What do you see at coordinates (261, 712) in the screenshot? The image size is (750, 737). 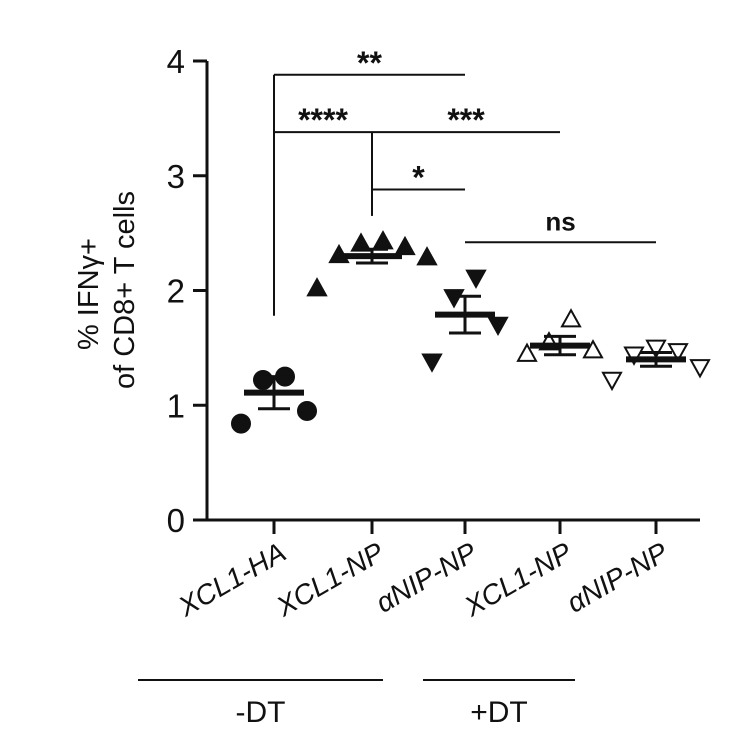 I see `group-label: -DT` at bounding box center [261, 712].